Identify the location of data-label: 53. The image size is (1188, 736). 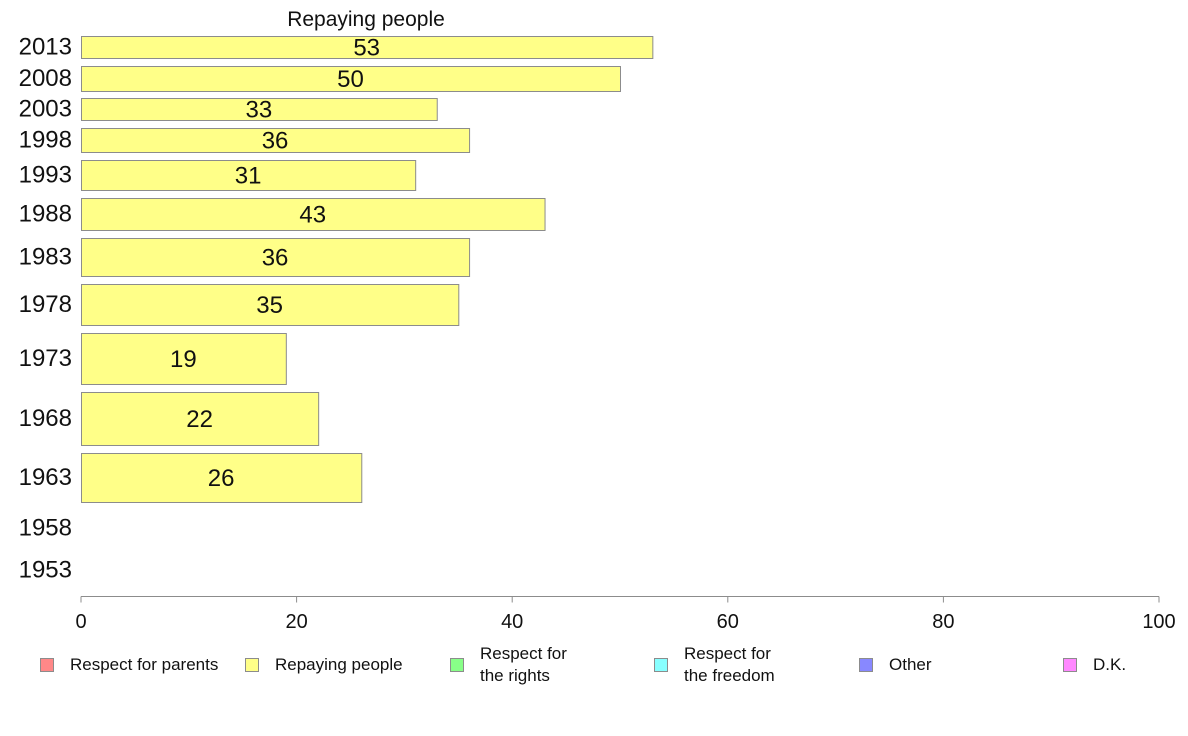
(366, 48).